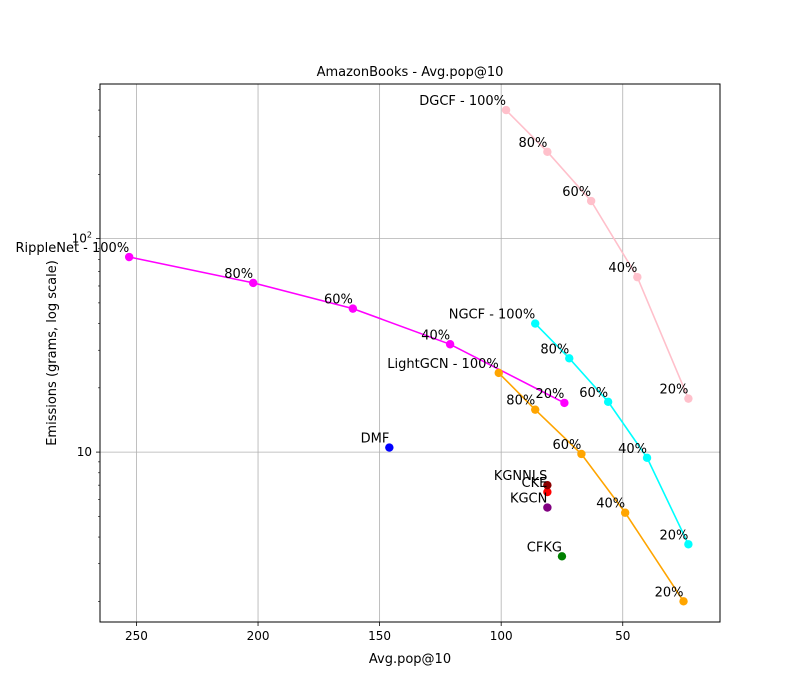 Image resolution: width=800 pixels, height=700 pixels. I want to click on point-label: CKE, so click(535, 483).